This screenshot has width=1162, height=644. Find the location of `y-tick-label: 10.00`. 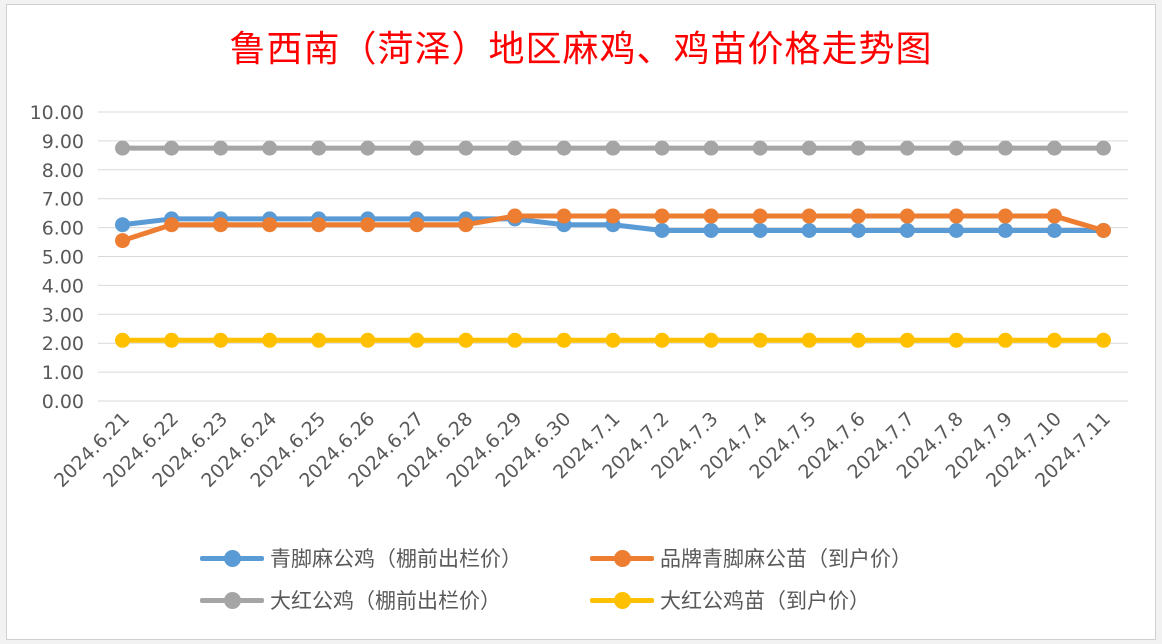

y-tick-label: 10.00 is located at coordinates (57, 113).